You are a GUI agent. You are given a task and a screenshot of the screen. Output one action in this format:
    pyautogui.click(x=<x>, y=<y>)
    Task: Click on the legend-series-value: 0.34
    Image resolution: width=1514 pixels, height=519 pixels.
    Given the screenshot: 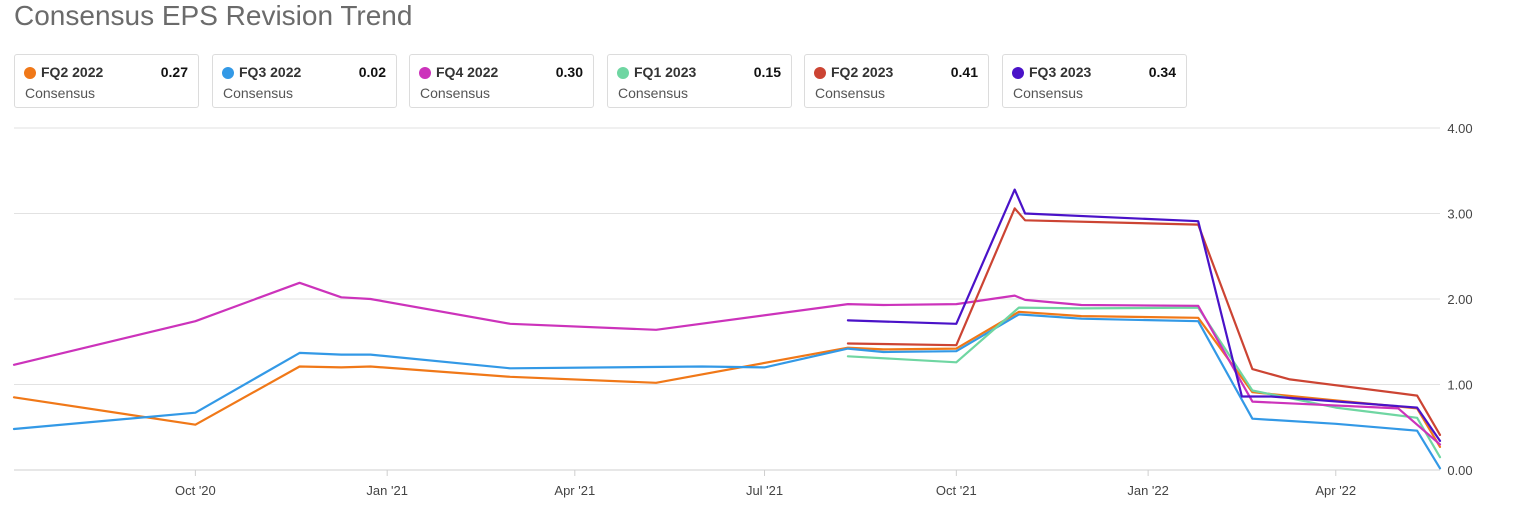 What is the action you would take?
    pyautogui.click(x=1162, y=72)
    